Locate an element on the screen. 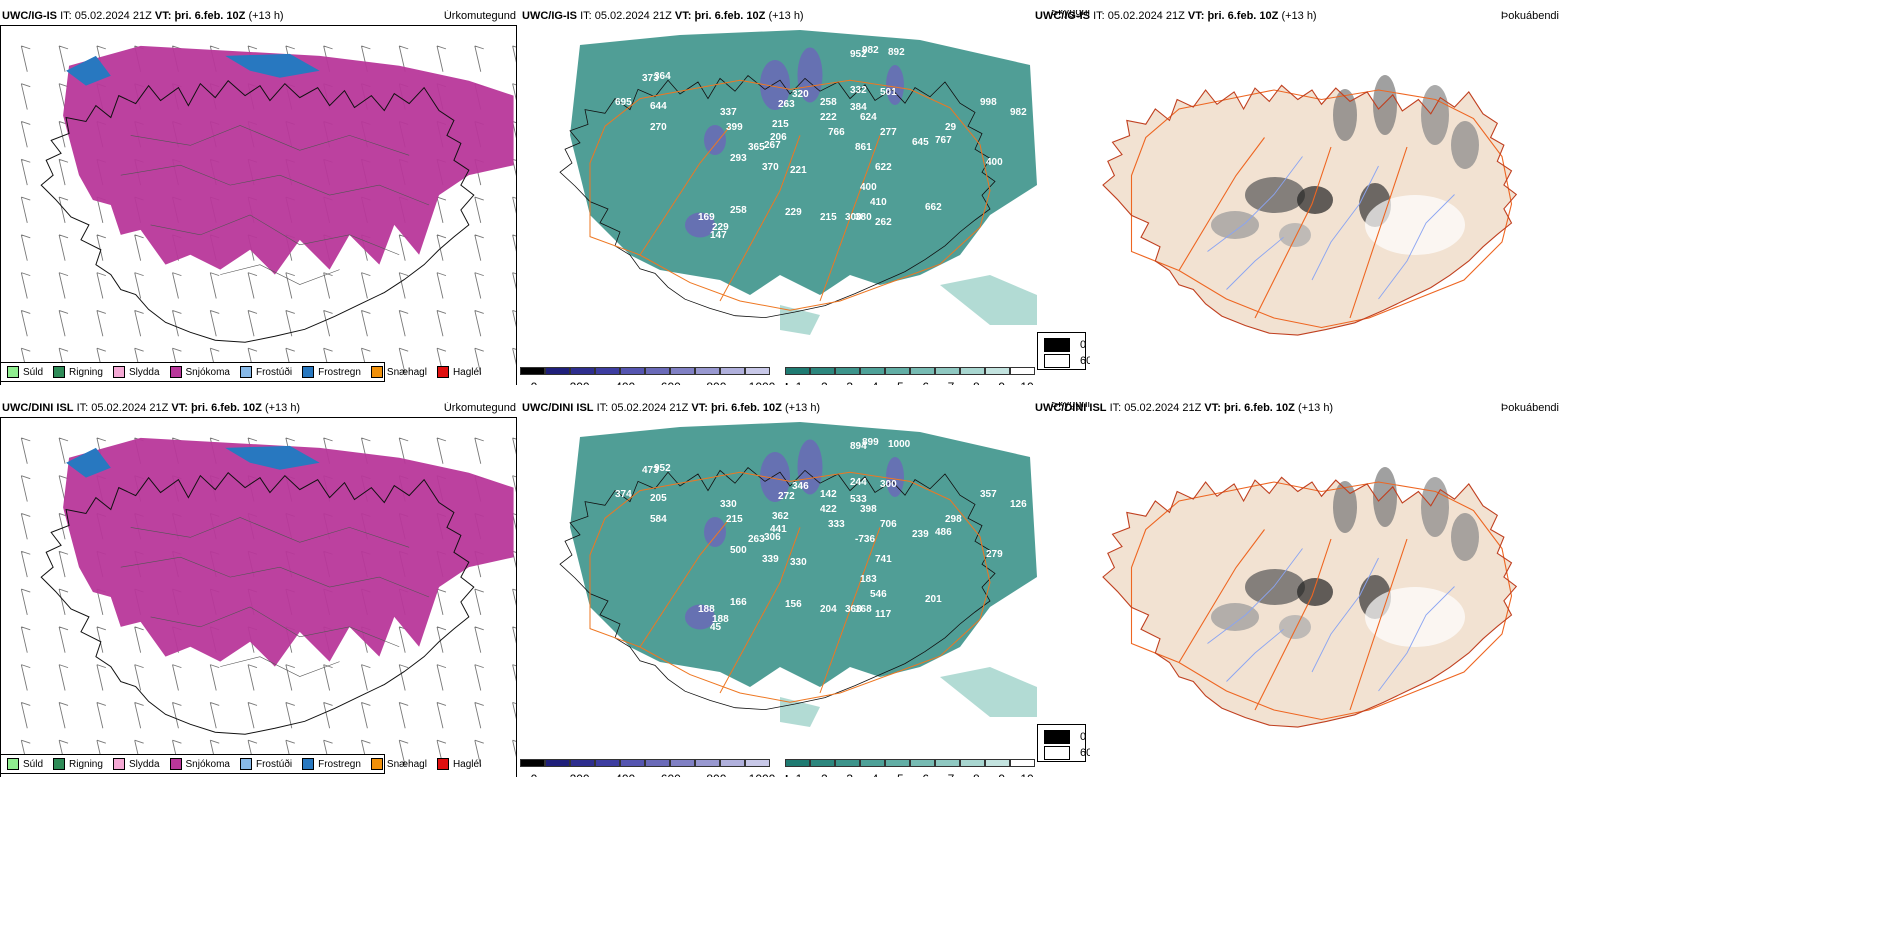 This screenshot has width=1900, height=950. cloud-base-value: 306 is located at coordinates (772, 537).